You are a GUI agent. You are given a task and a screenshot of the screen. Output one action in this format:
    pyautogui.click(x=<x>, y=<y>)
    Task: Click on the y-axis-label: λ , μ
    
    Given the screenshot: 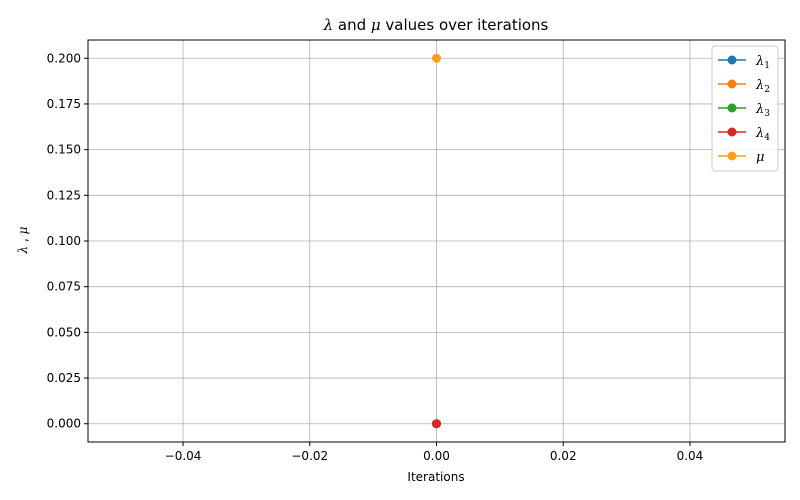 What is the action you would take?
    pyautogui.click(x=23, y=240)
    